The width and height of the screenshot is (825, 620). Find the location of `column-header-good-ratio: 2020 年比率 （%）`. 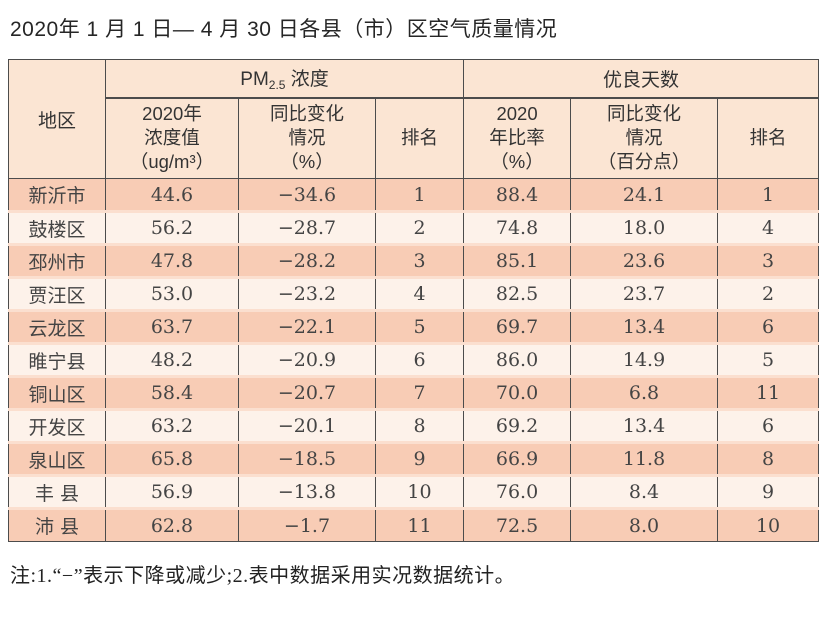

column-header-good-ratio: 2020 年比率 （%） is located at coordinates (517, 138).